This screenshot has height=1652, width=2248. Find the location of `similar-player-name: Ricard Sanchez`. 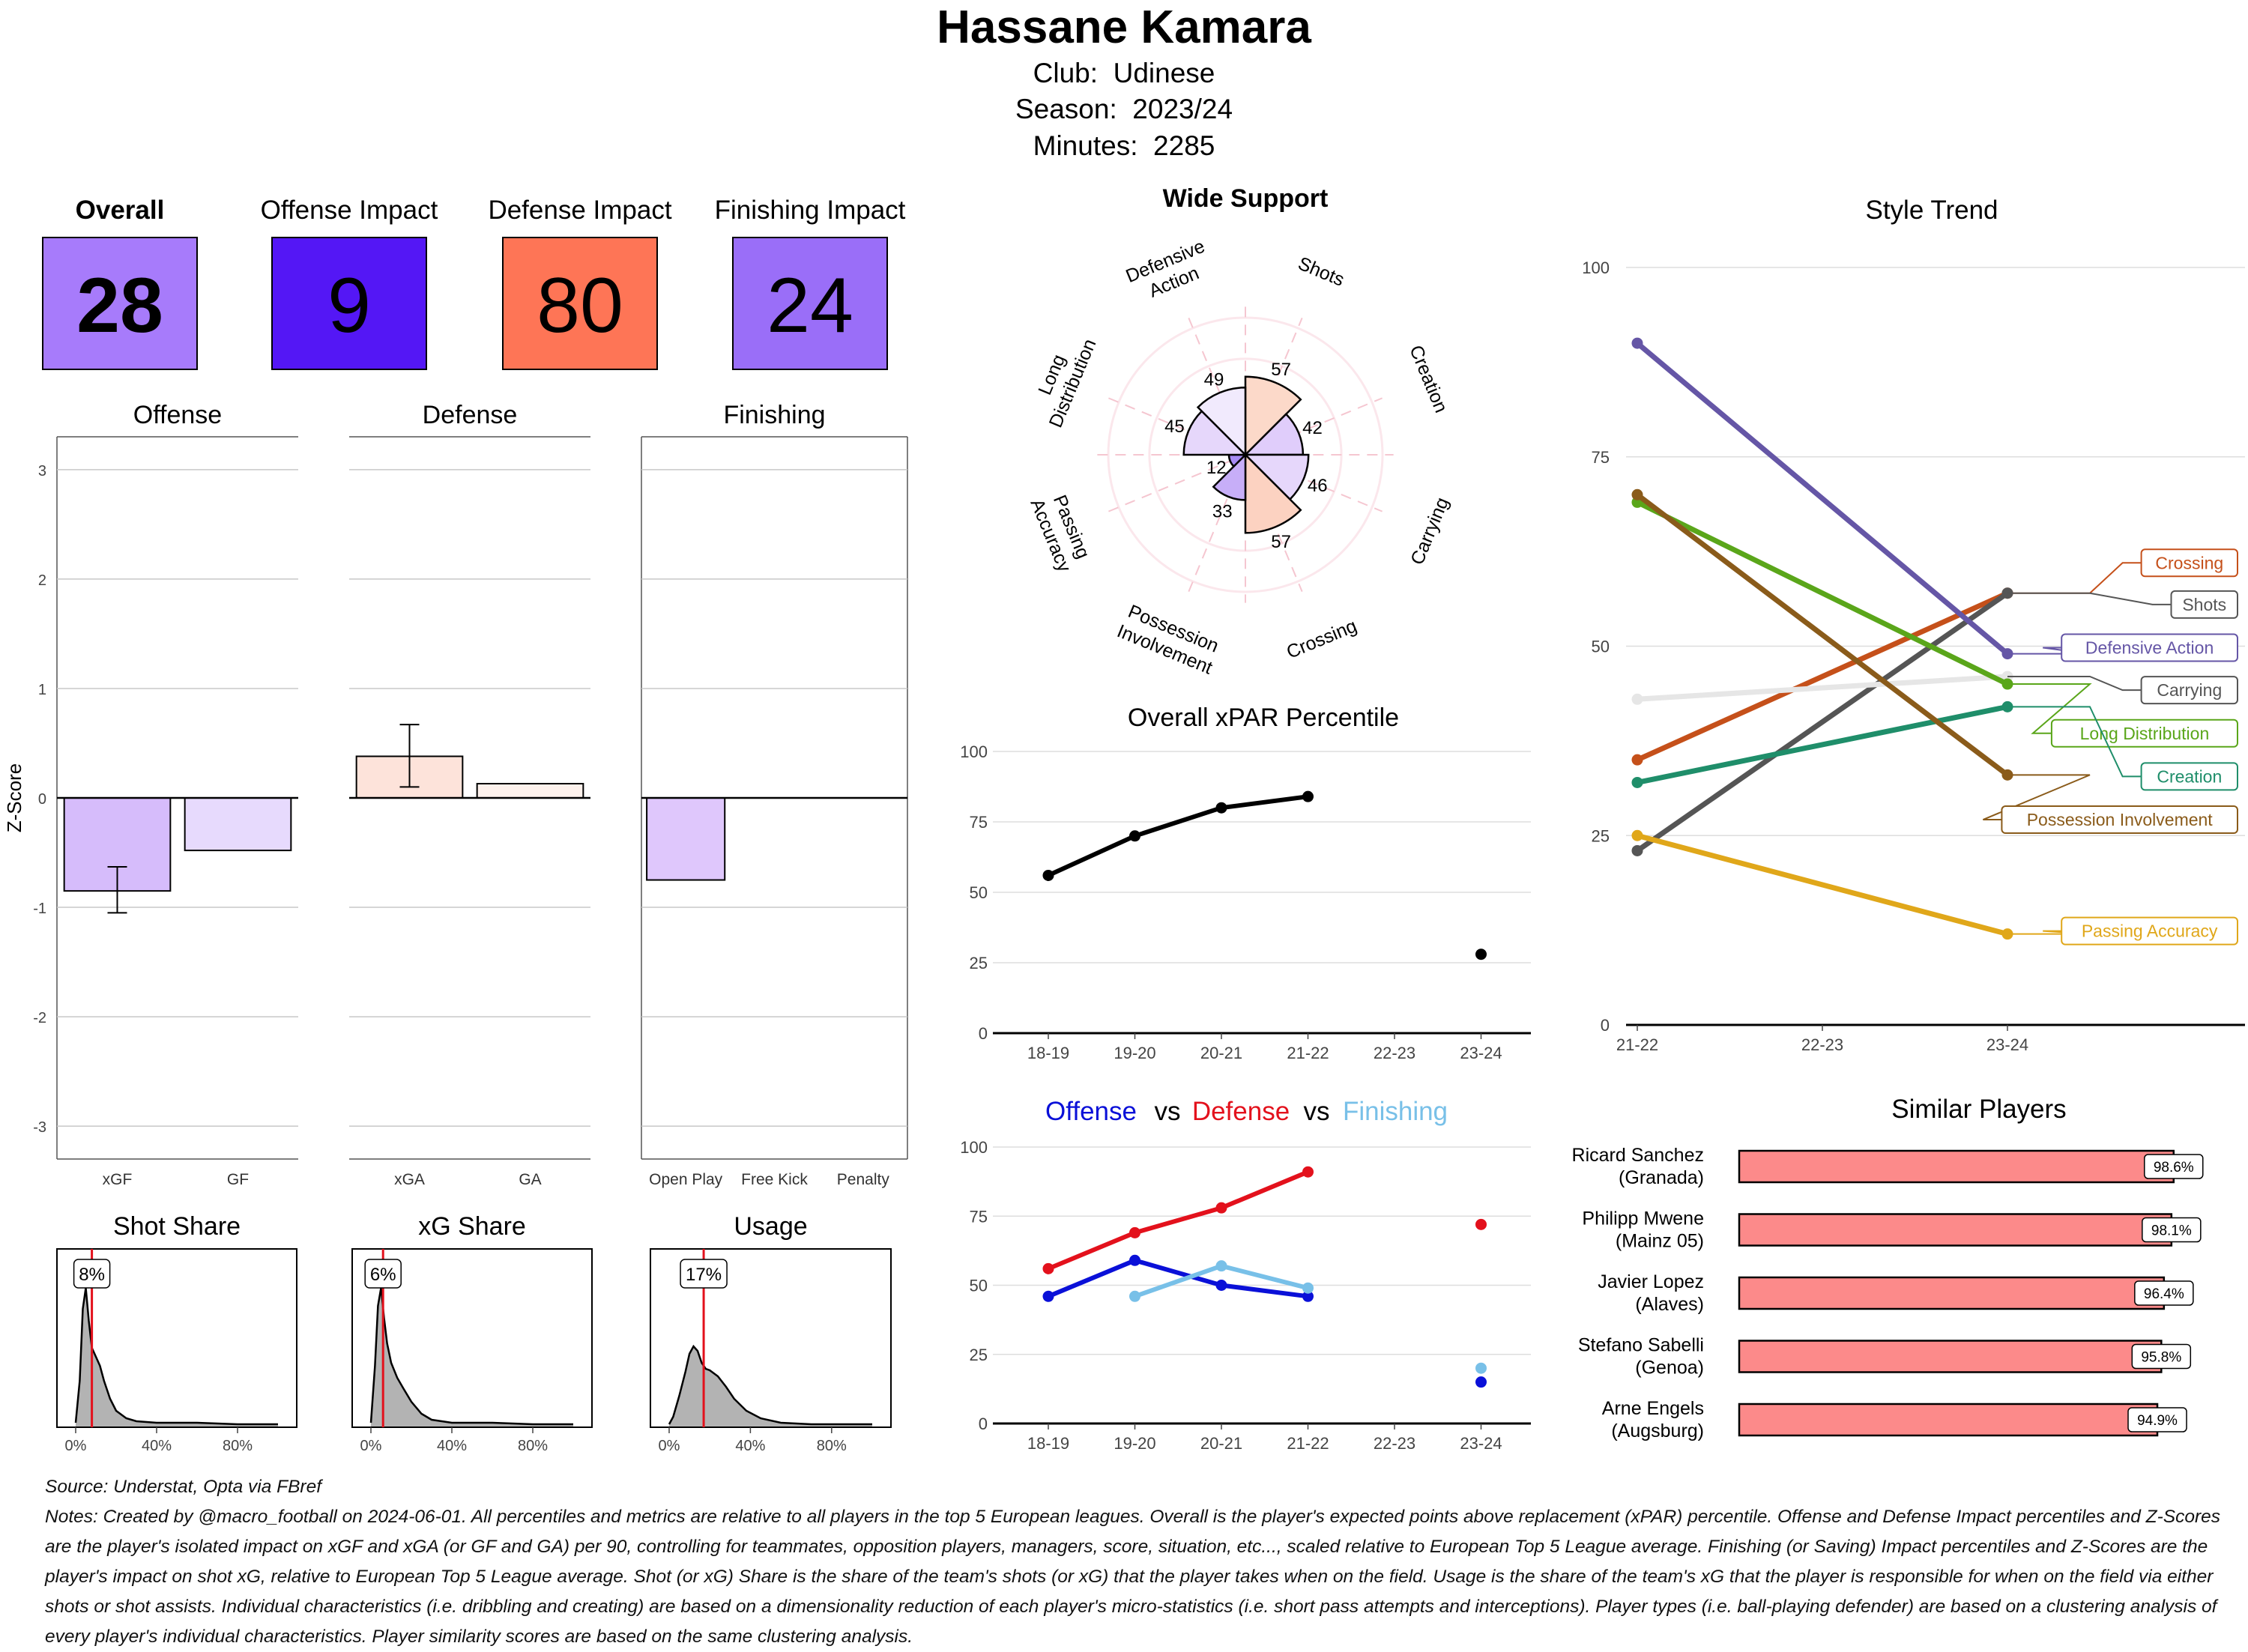

similar-player-name: Ricard Sanchez is located at coordinates (1638, 1155).